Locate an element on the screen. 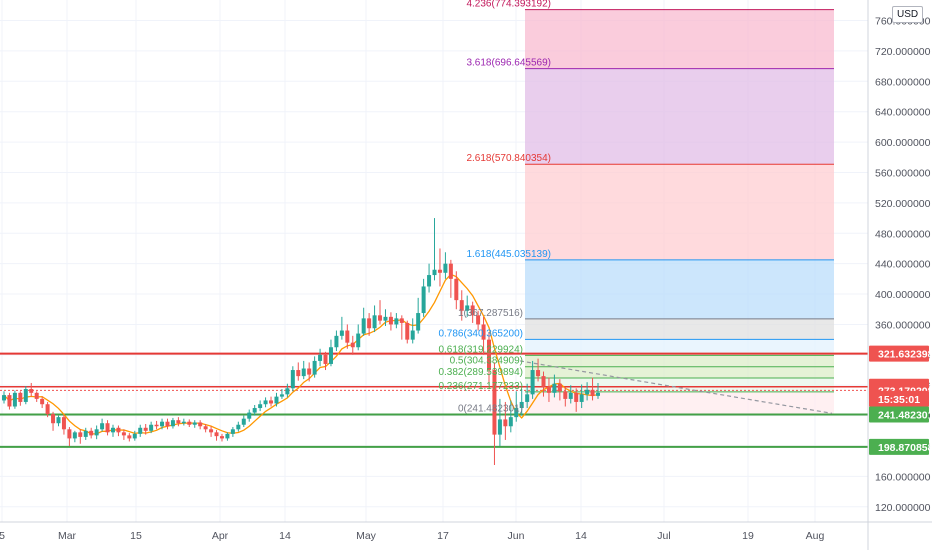  fib-level-label: 0.786(340.365200) is located at coordinates (480, 333).